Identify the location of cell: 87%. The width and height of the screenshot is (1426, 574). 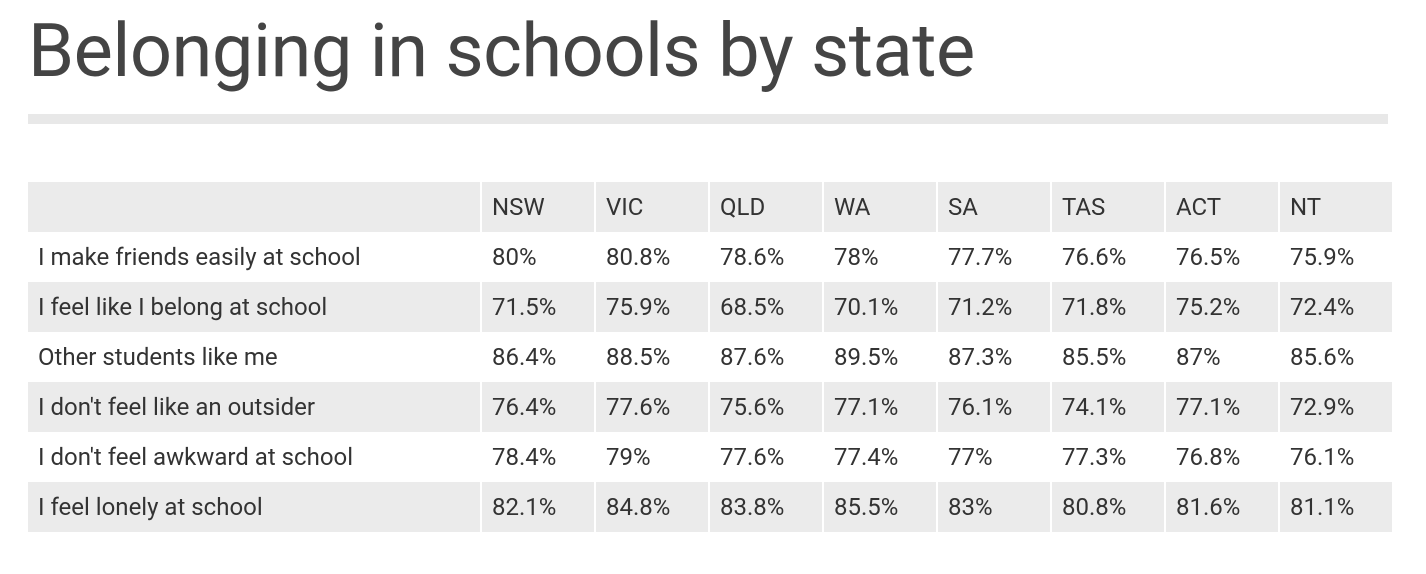
(1198, 357).